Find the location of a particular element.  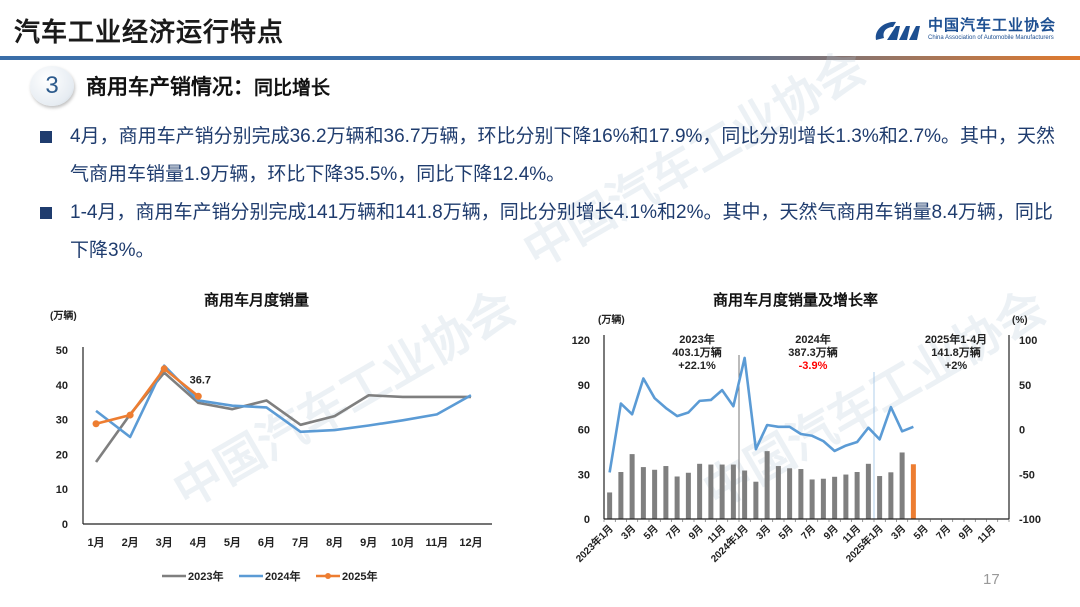

x-tick-label: 10月 is located at coordinates (402, 542).